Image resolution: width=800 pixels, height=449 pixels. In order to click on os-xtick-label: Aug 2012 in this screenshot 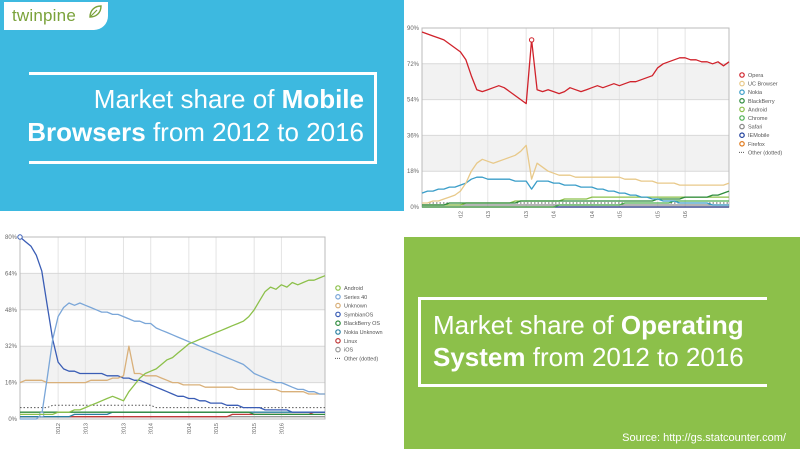, I will do `click(59, 428)`.